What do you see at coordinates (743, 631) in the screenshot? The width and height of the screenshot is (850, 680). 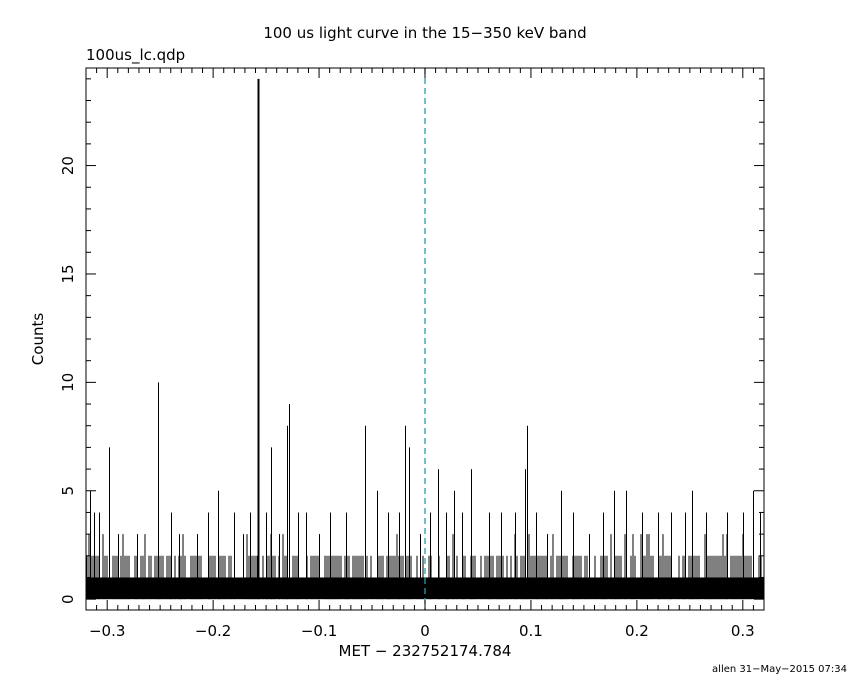 I see `x-tick-label: 0.3` at bounding box center [743, 631].